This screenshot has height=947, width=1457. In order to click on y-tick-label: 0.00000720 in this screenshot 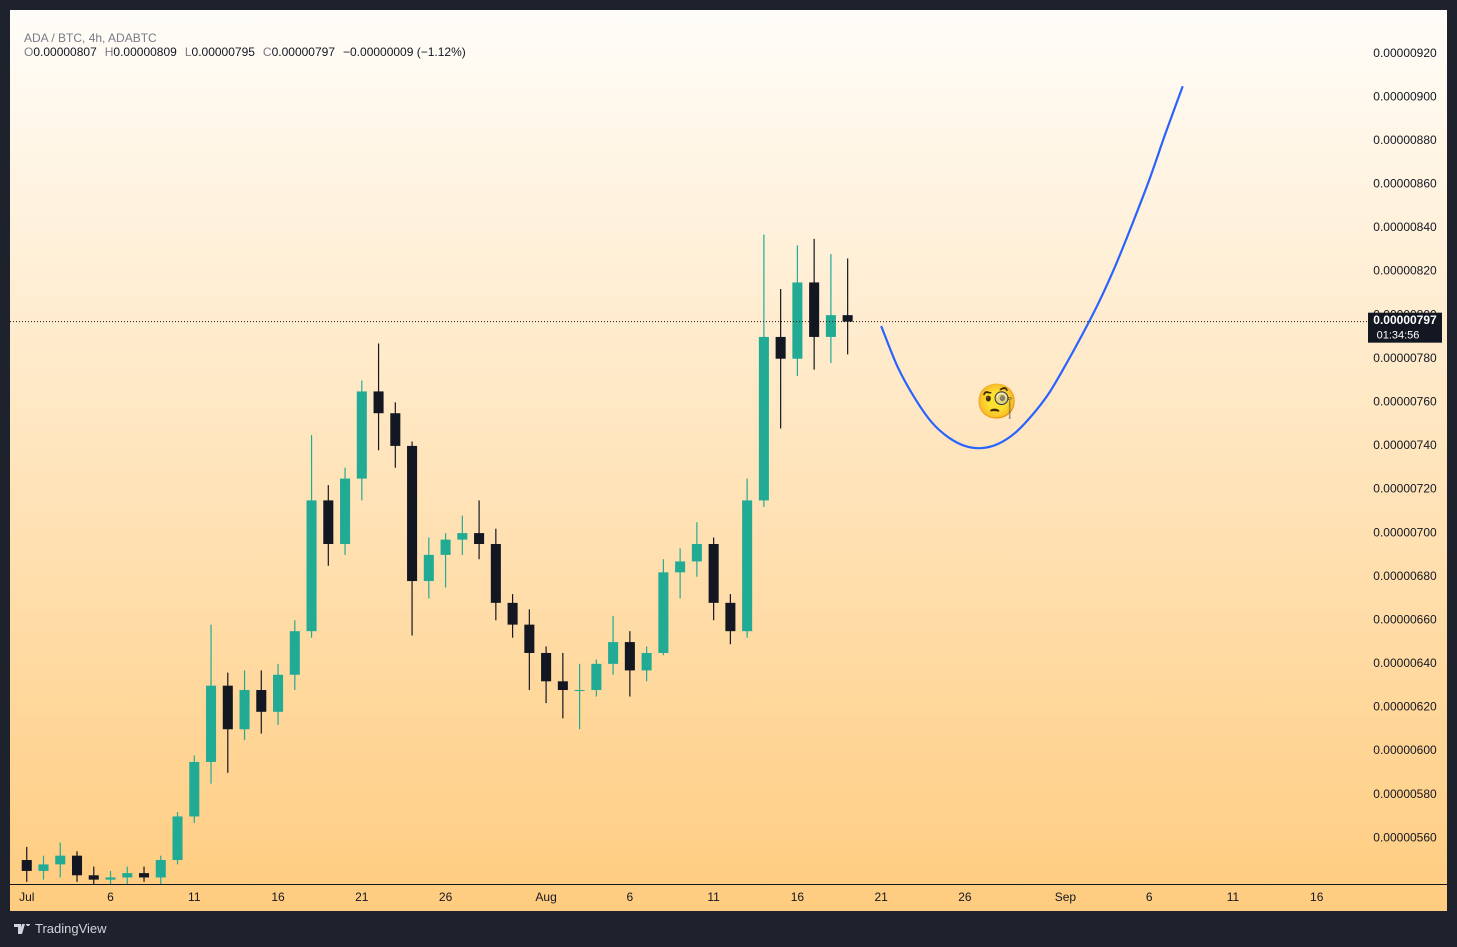, I will do `click(1405, 489)`.